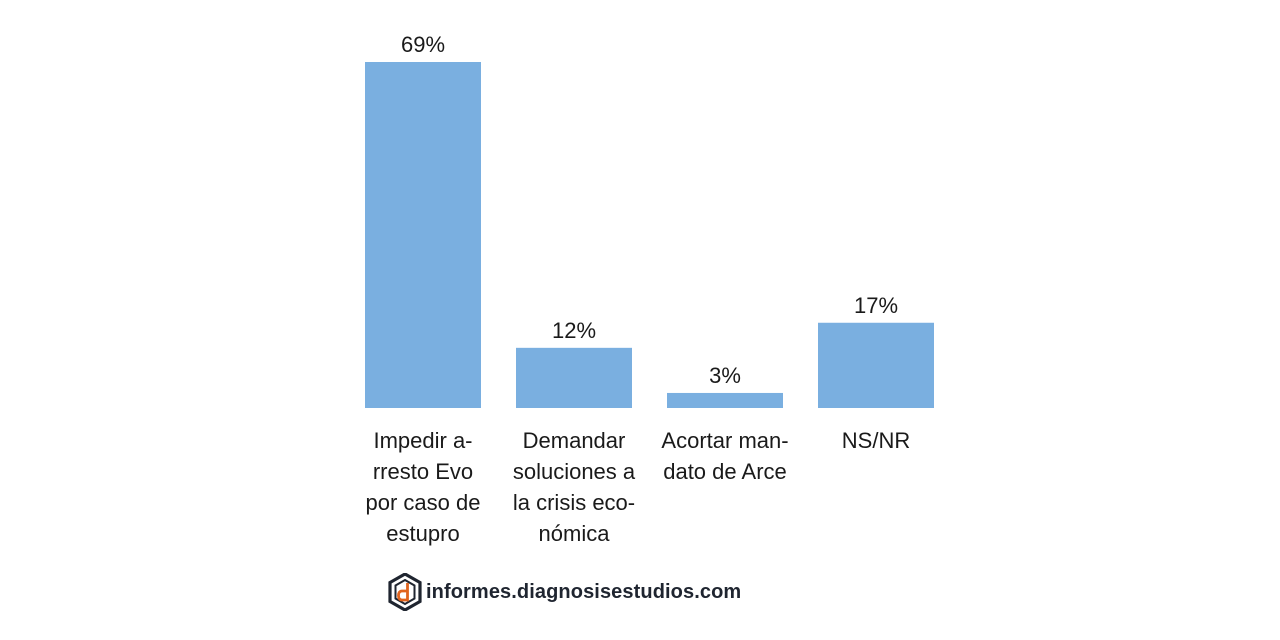  Describe the element at coordinates (725, 375) in the screenshot. I see `value-label-2: 3%` at that location.